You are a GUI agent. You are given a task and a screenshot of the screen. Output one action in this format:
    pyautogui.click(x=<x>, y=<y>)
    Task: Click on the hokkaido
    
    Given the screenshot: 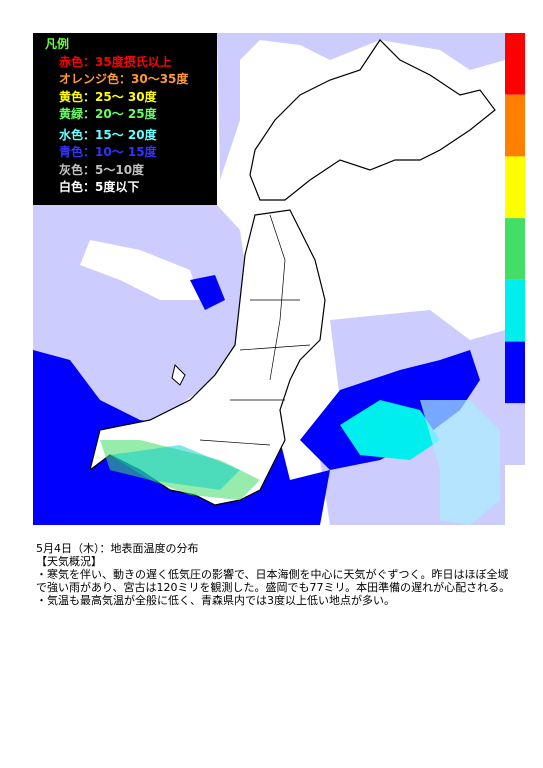 What is the action you would take?
    pyautogui.click(x=372, y=120)
    